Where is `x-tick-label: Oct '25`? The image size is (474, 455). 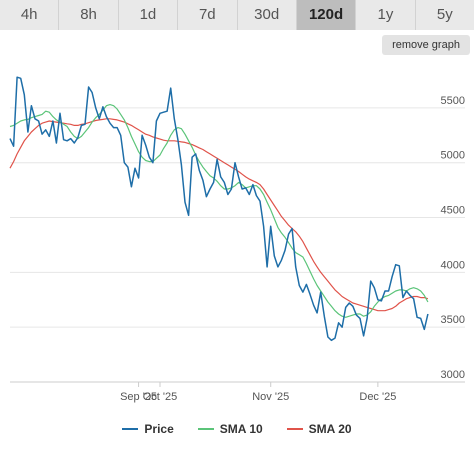 x-tick-label: Oct '25 is located at coordinates (160, 397).